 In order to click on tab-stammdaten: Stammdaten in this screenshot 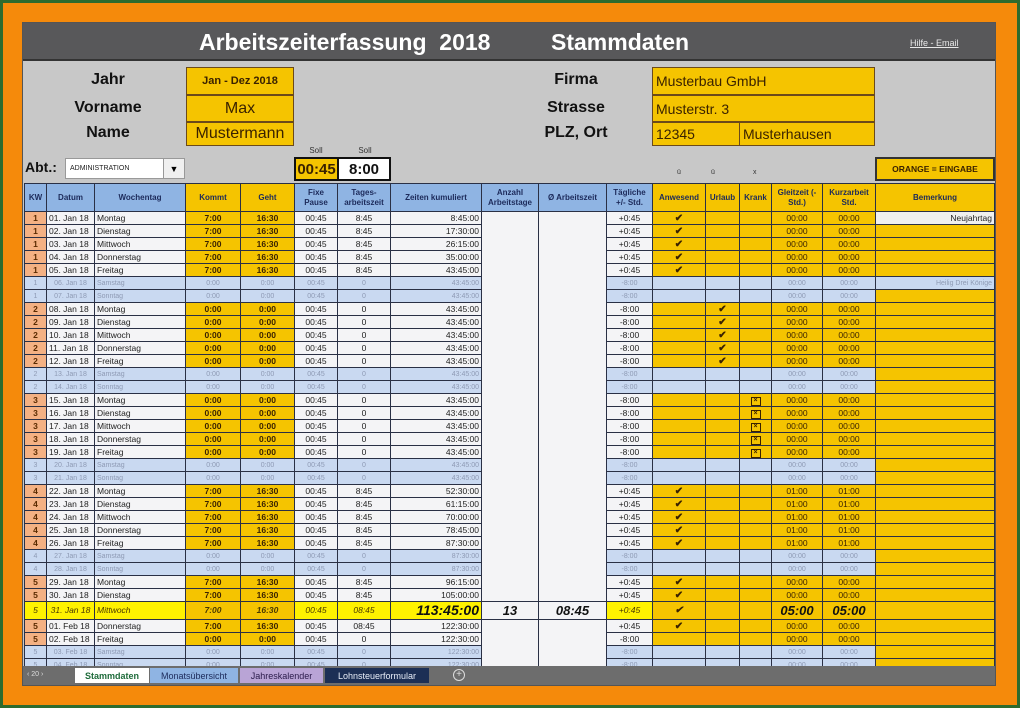, I will do `click(112, 675)`.